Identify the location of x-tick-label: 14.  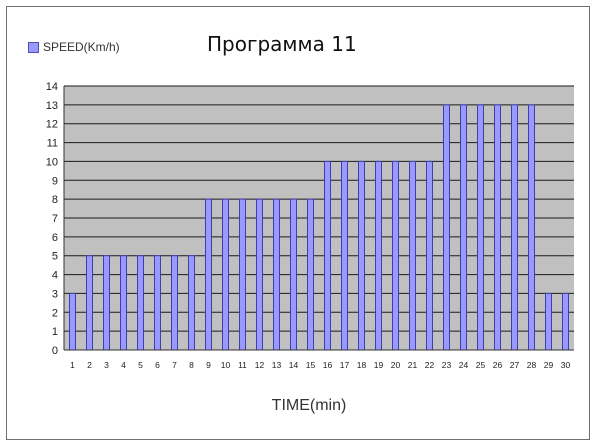
(294, 365).